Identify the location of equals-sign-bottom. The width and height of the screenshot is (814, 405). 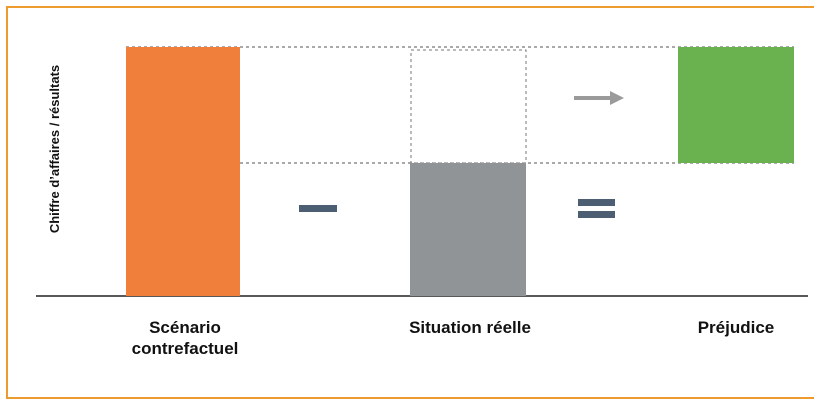
(596, 214).